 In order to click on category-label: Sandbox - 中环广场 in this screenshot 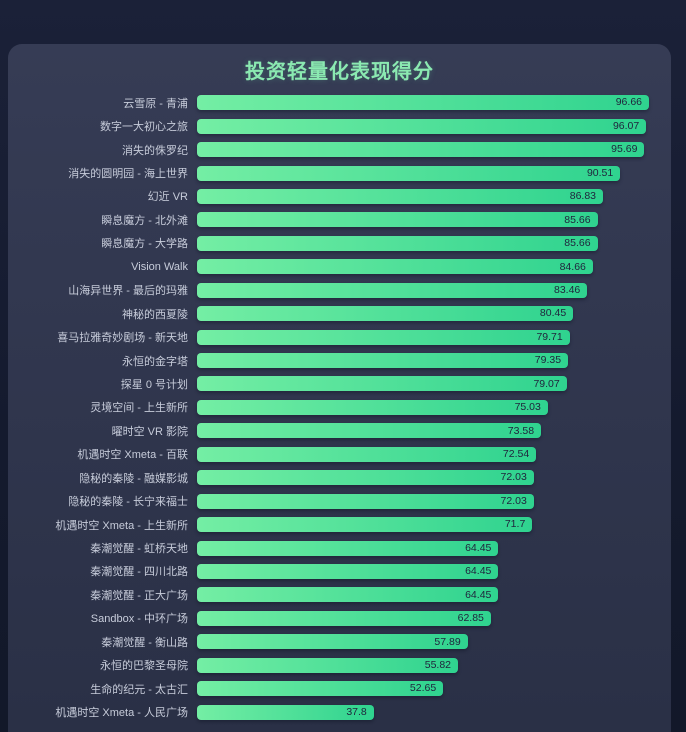, I will do `click(139, 619)`.